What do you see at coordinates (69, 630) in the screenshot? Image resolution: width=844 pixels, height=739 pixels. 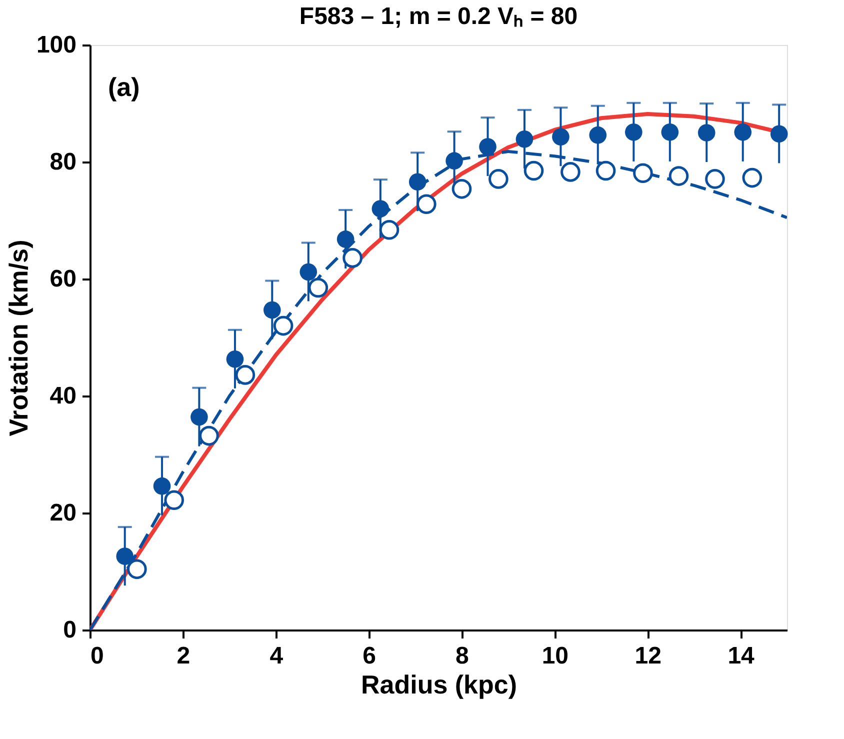 I see `y-tick-label: 0` at bounding box center [69, 630].